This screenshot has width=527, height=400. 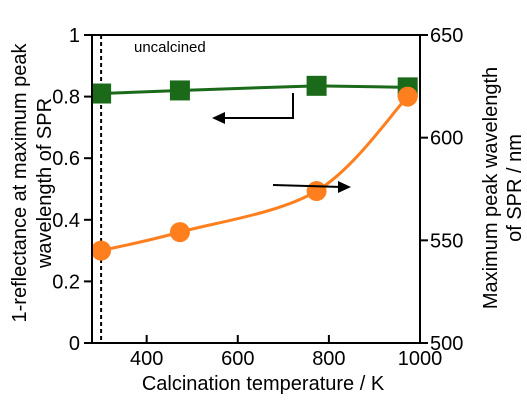 I want to click on x-tick-label-4: 1000, so click(x=420, y=359).